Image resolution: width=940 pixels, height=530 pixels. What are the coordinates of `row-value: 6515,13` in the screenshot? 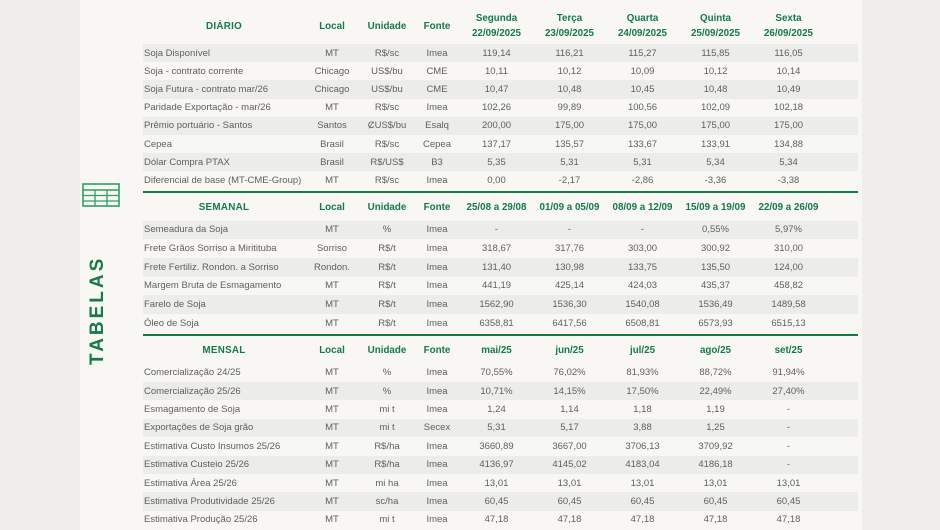 It's located at (788, 323).